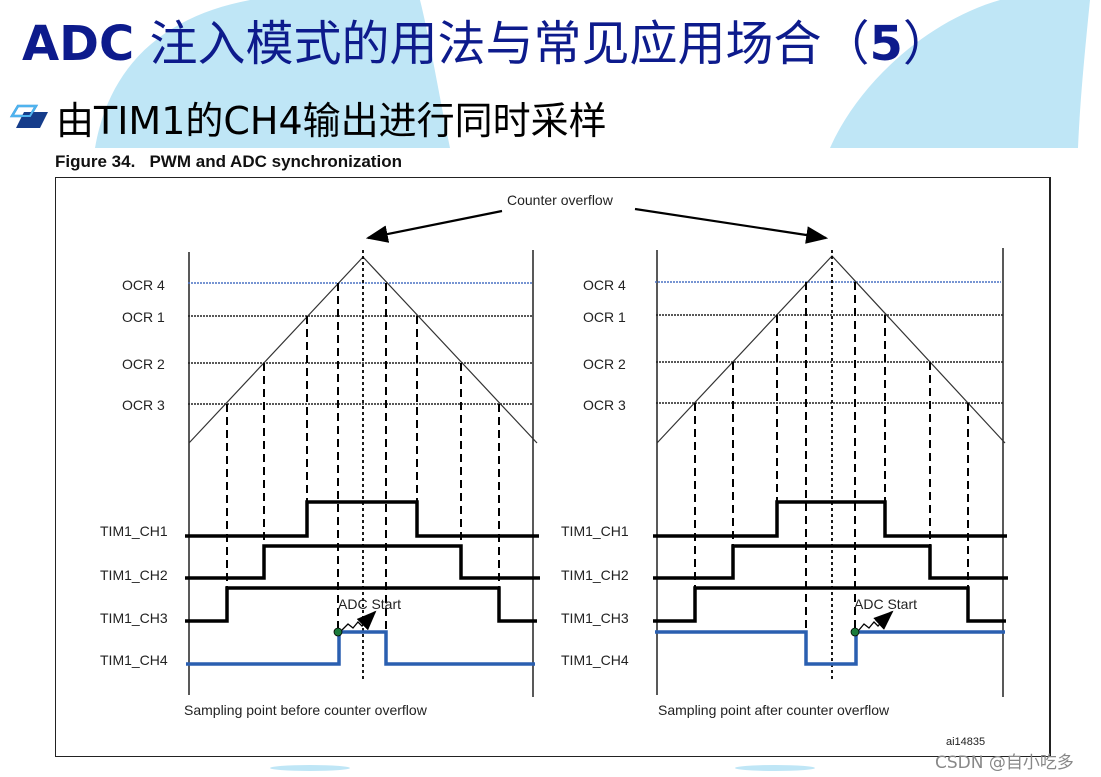  What do you see at coordinates (830, 648) in the screenshot?
I see `ch4-waveform-right` at bounding box center [830, 648].